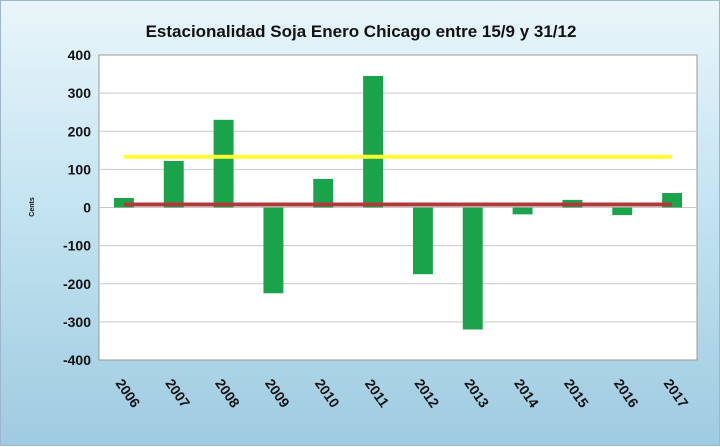 Image resolution: width=720 pixels, height=447 pixels. Describe the element at coordinates (80, 55) in the screenshot. I see `y-tick-label: 400` at that location.